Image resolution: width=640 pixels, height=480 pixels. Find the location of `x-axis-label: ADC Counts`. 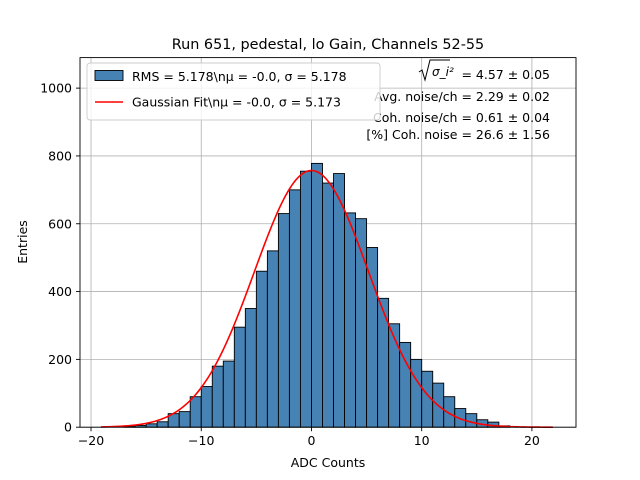

x-axis-label: ADC Counts is located at coordinates (328, 462).